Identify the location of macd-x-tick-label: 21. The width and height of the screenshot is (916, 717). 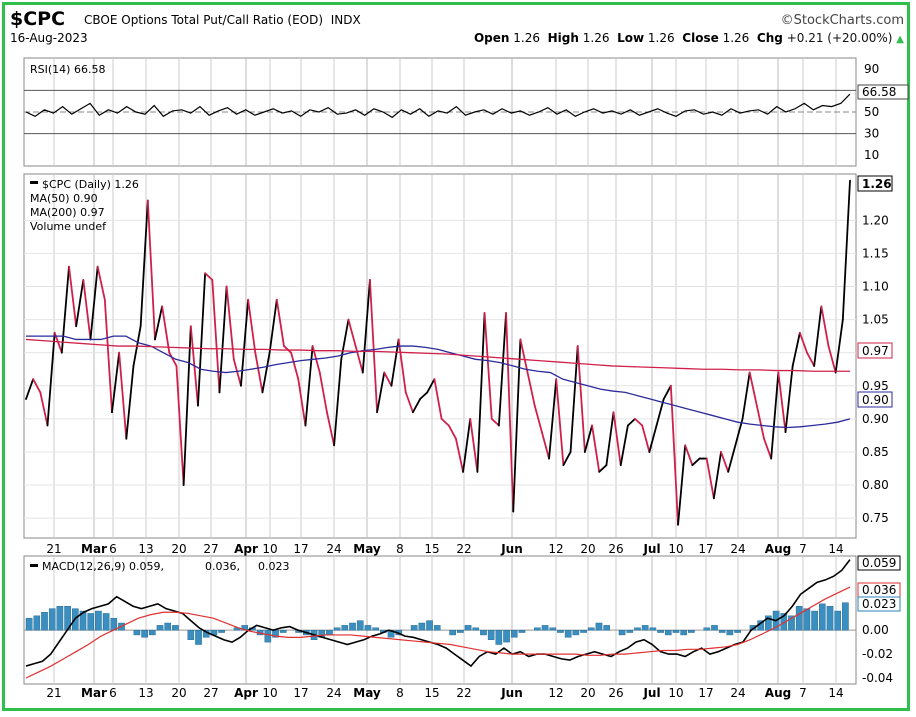
(53, 693).